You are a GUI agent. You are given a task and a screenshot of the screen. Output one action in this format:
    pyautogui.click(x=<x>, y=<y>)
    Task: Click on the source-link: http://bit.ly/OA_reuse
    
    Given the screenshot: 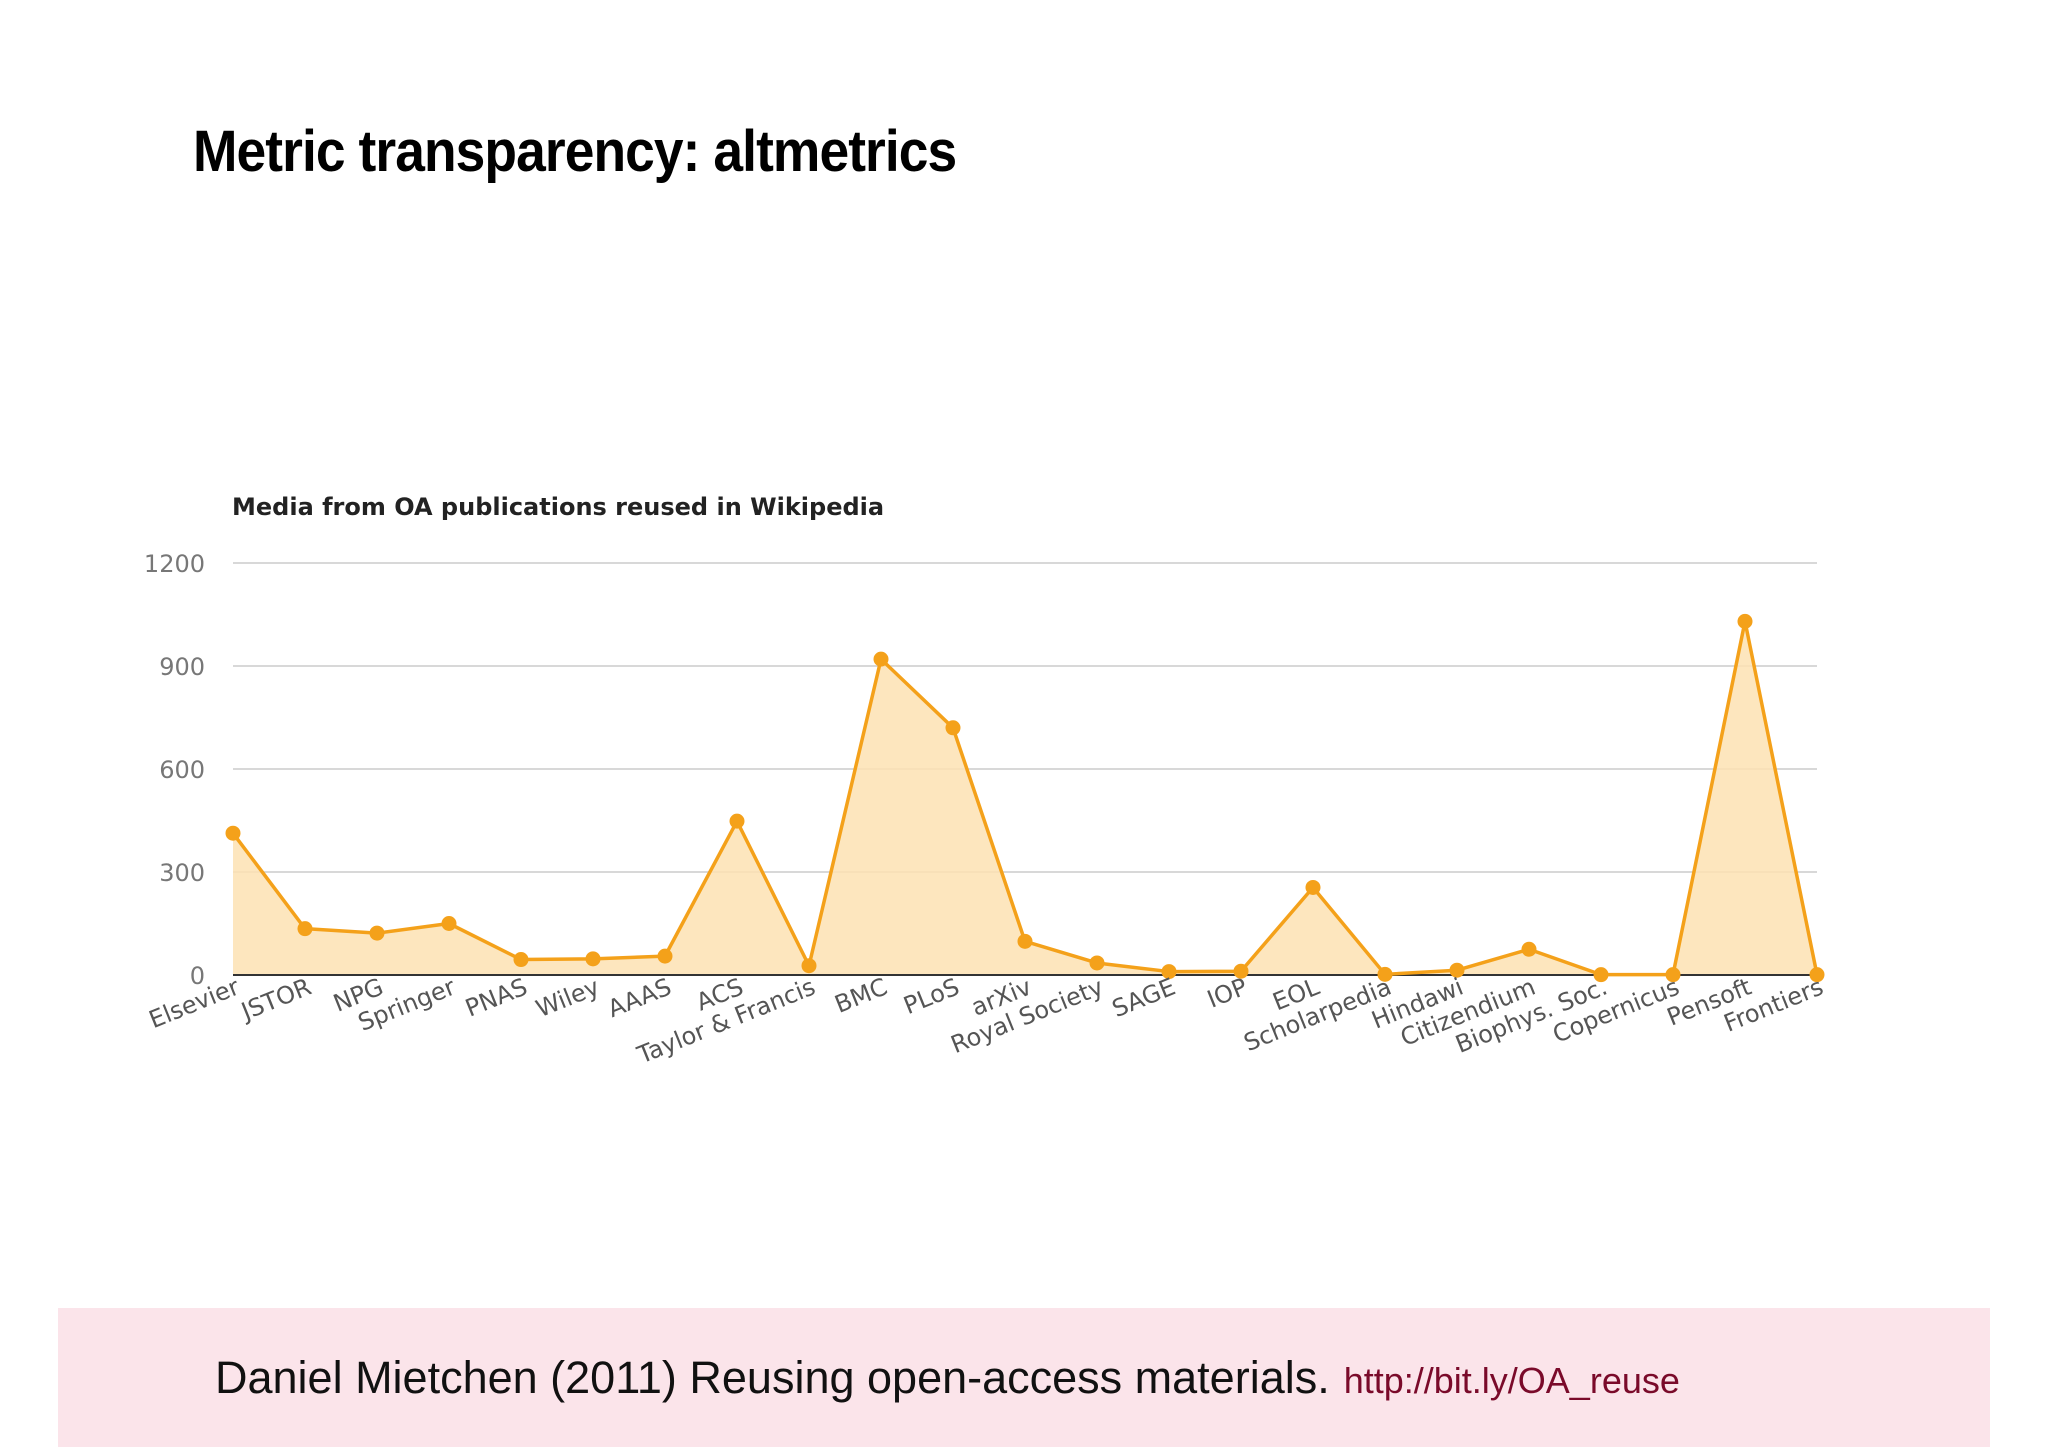 What is the action you would take?
    pyautogui.click(x=1511, y=1380)
    